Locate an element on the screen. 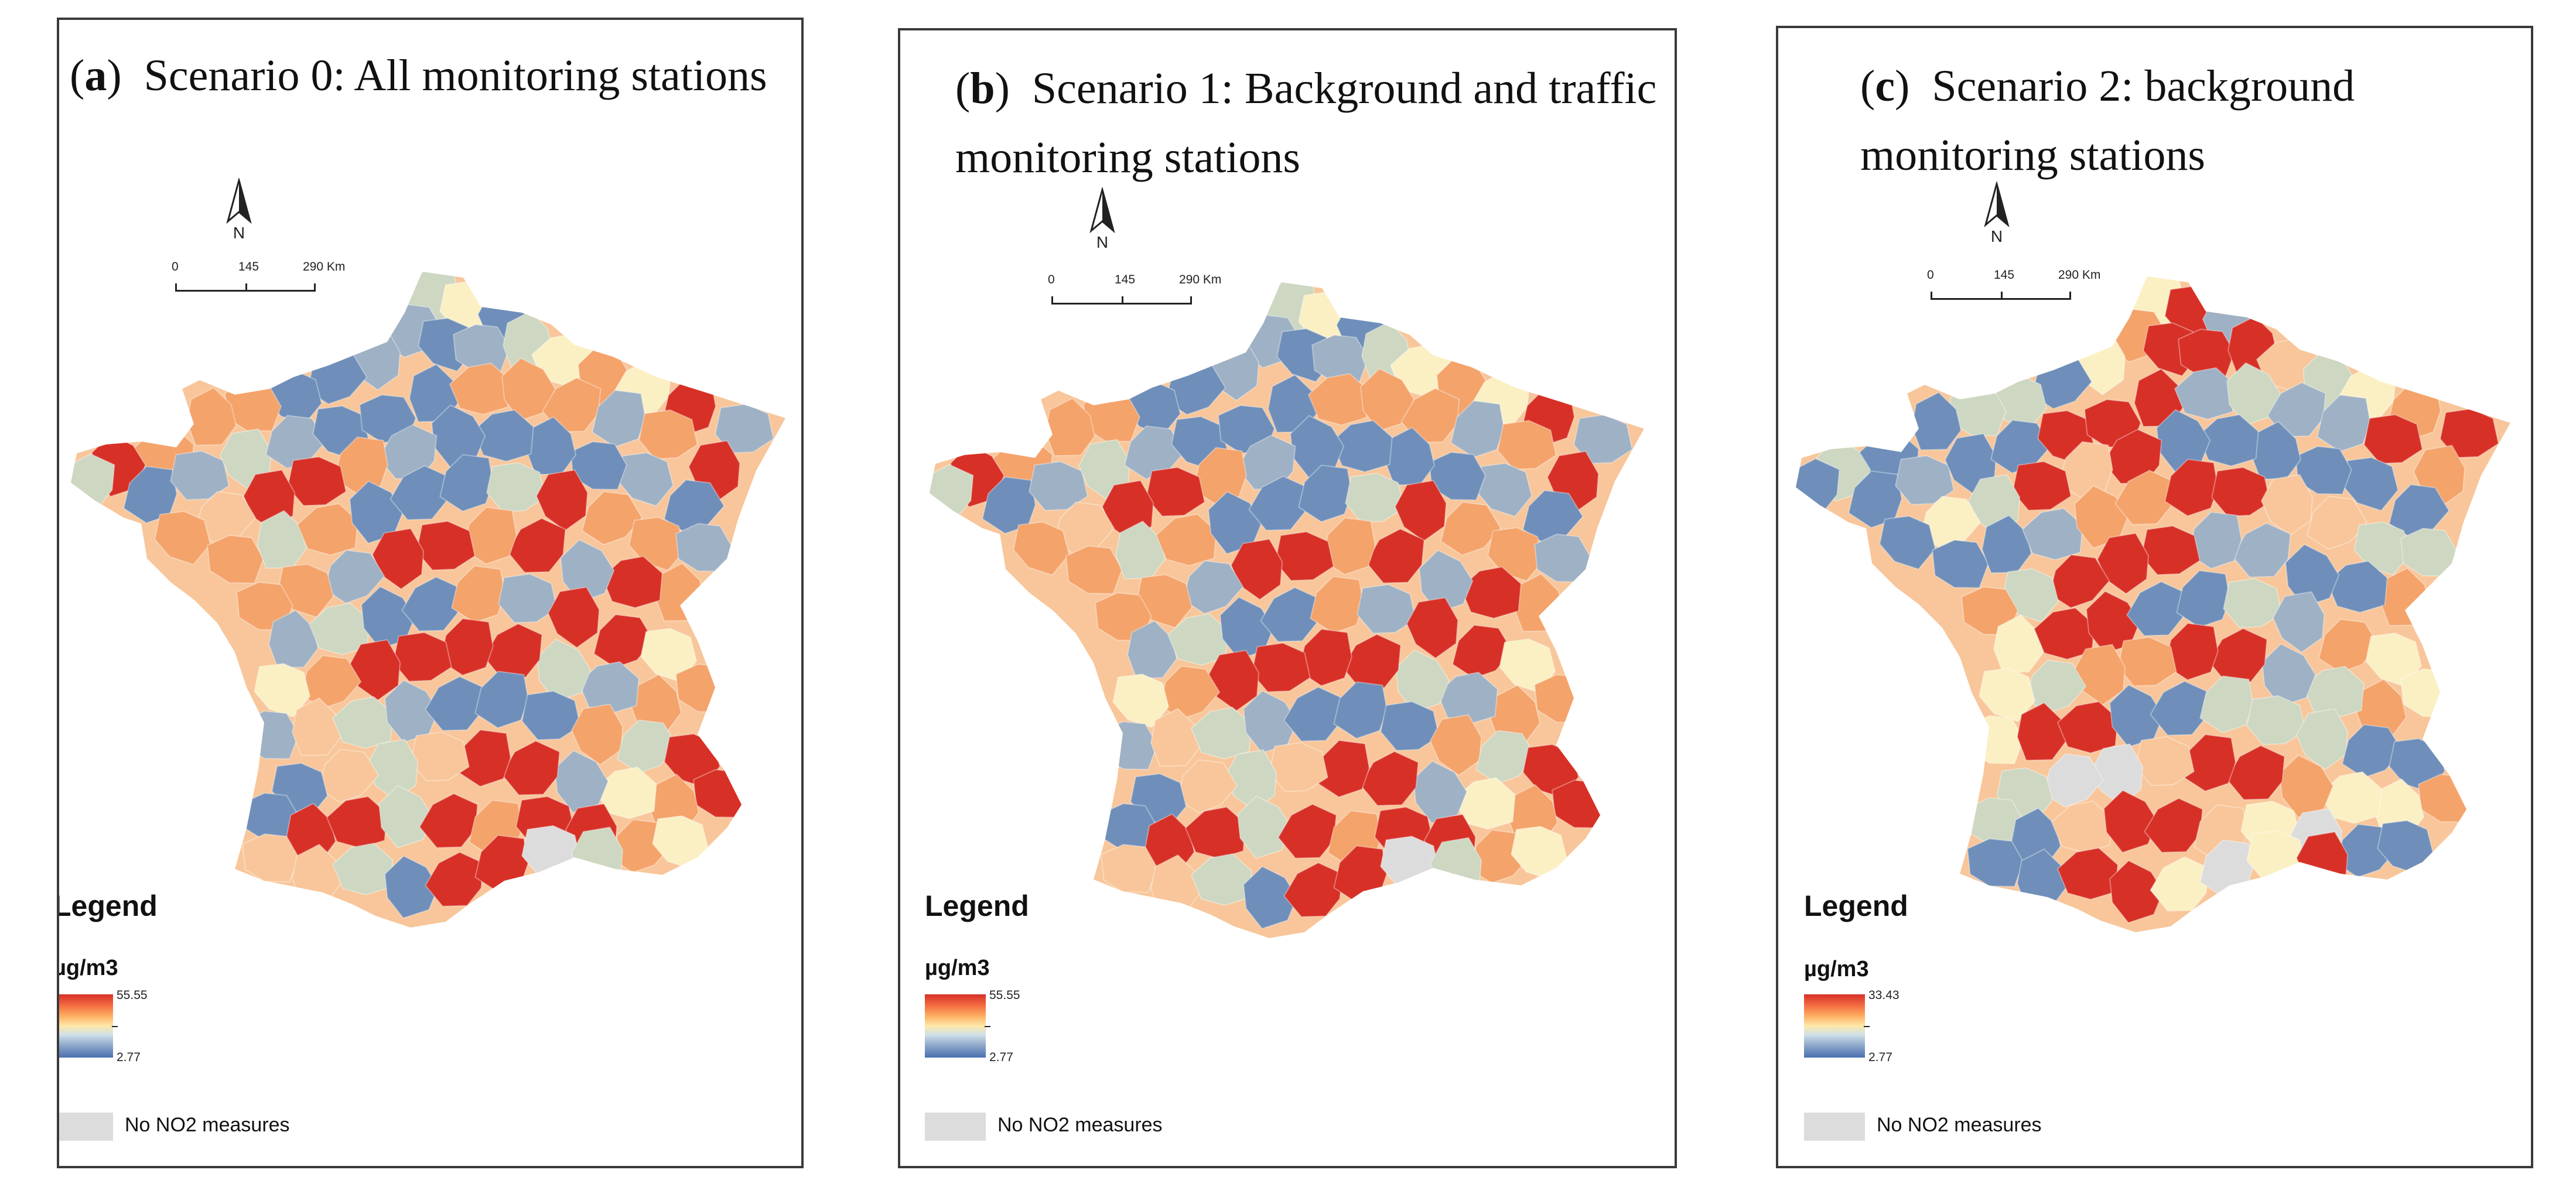  no-data-swatch is located at coordinates (1835, 1127).